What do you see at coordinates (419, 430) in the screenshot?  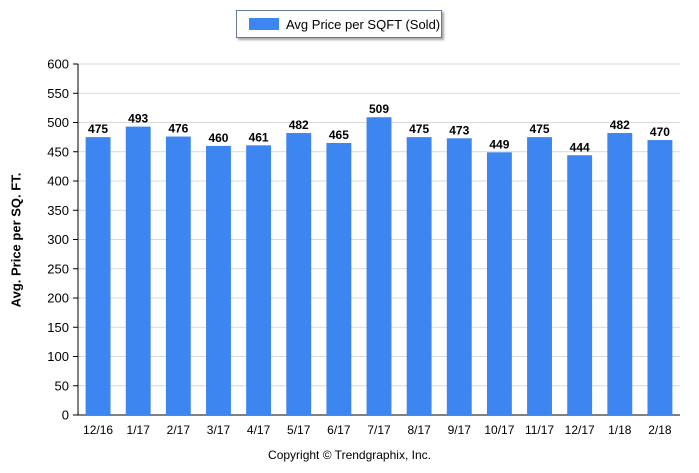 I see `x-tick-label: 8/17` at bounding box center [419, 430].